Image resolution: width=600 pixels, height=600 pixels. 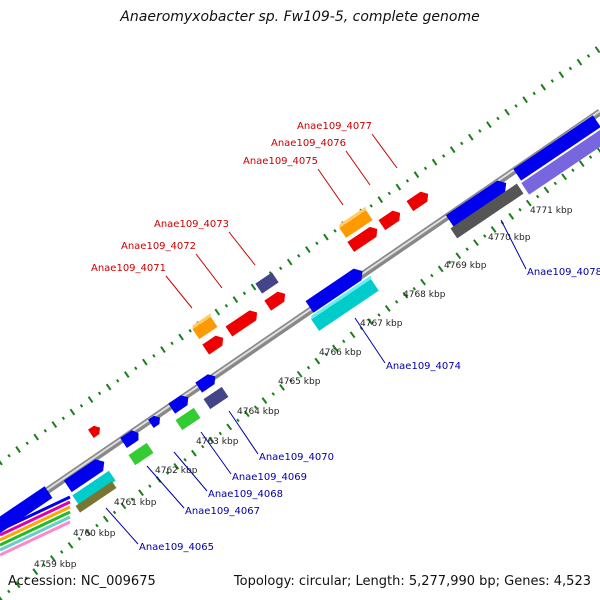 What do you see at coordinates (158, 246) in the screenshot?
I see `gene-label-top: Anae109_4072` at bounding box center [158, 246].